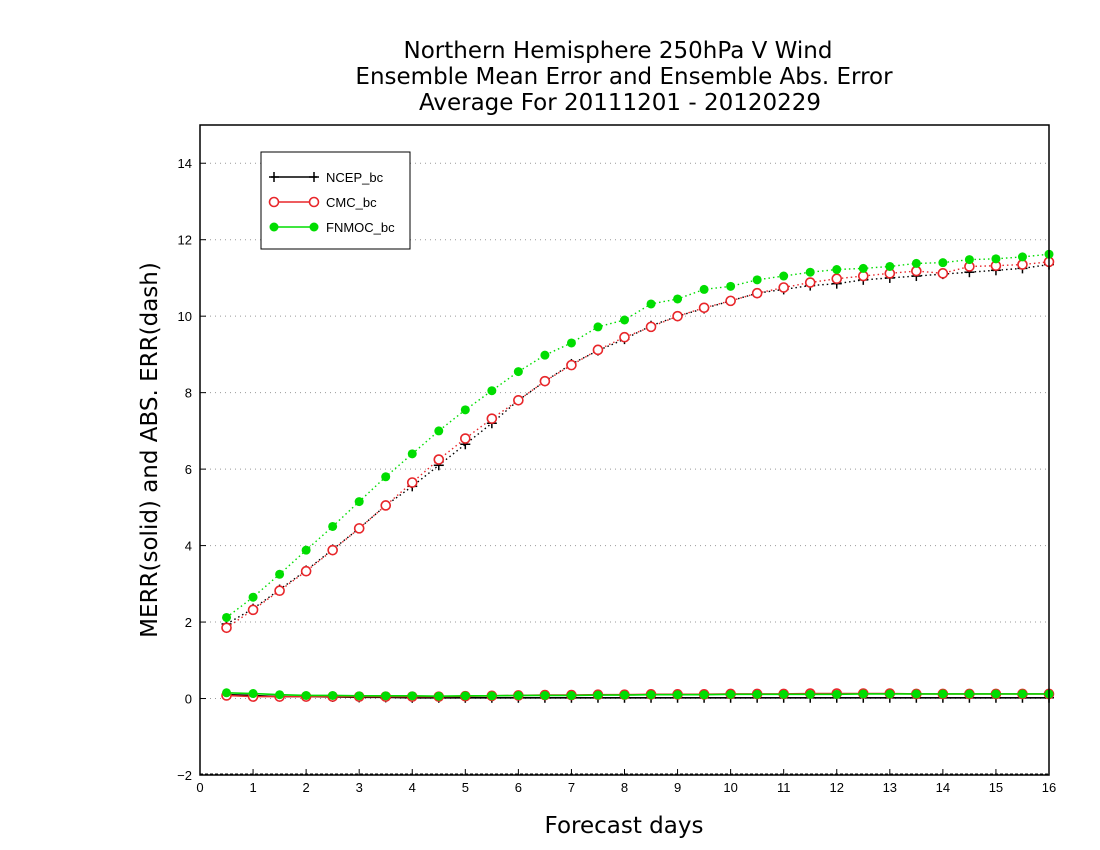  What do you see at coordinates (1049, 787) in the screenshot?
I see `x-tick-label: 16` at bounding box center [1049, 787].